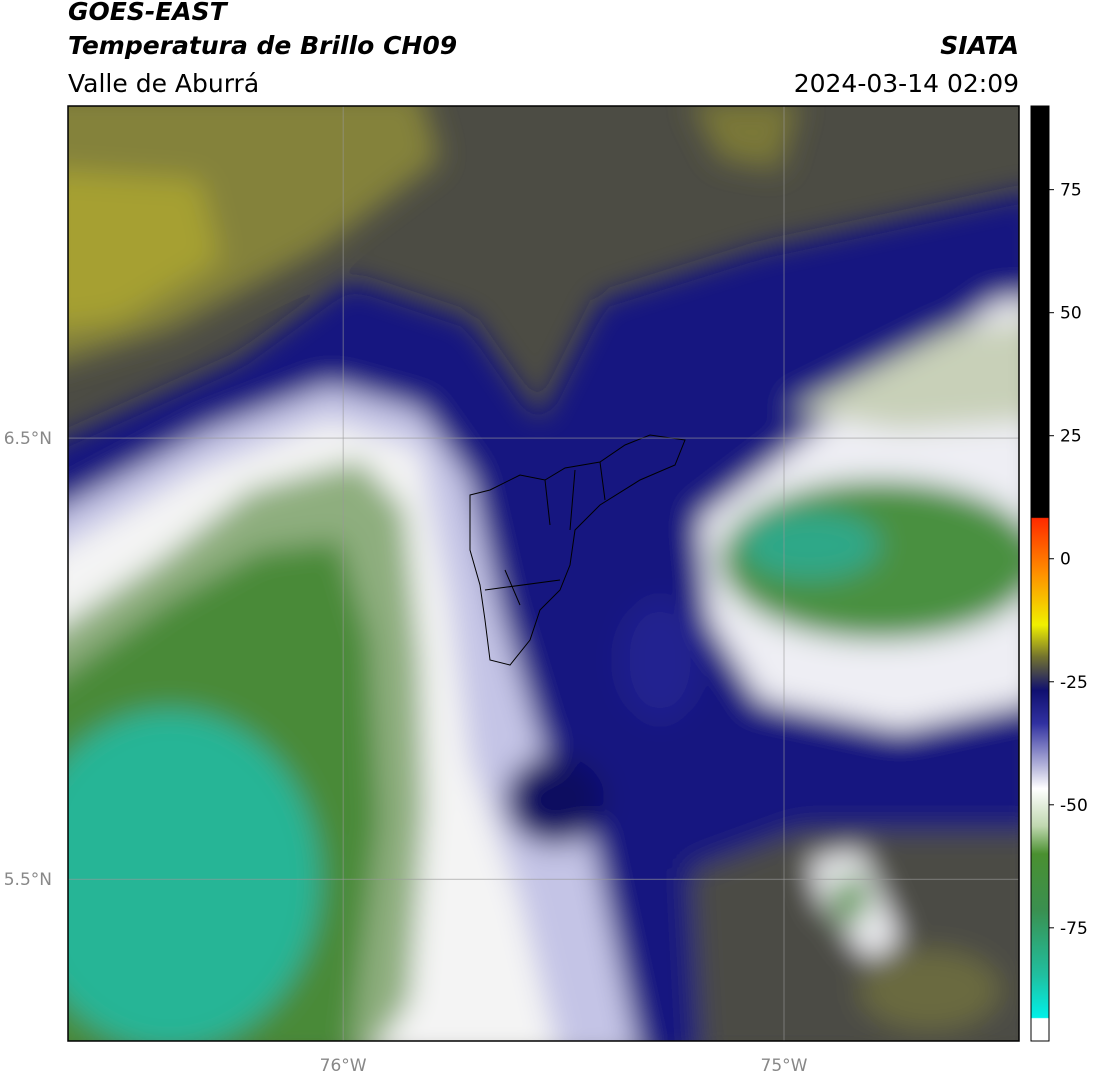 This screenshot has height=1082, width=1094. What do you see at coordinates (906, 83) in the screenshot?
I see `datetime: 2024-03-14 02:09` at bounding box center [906, 83].